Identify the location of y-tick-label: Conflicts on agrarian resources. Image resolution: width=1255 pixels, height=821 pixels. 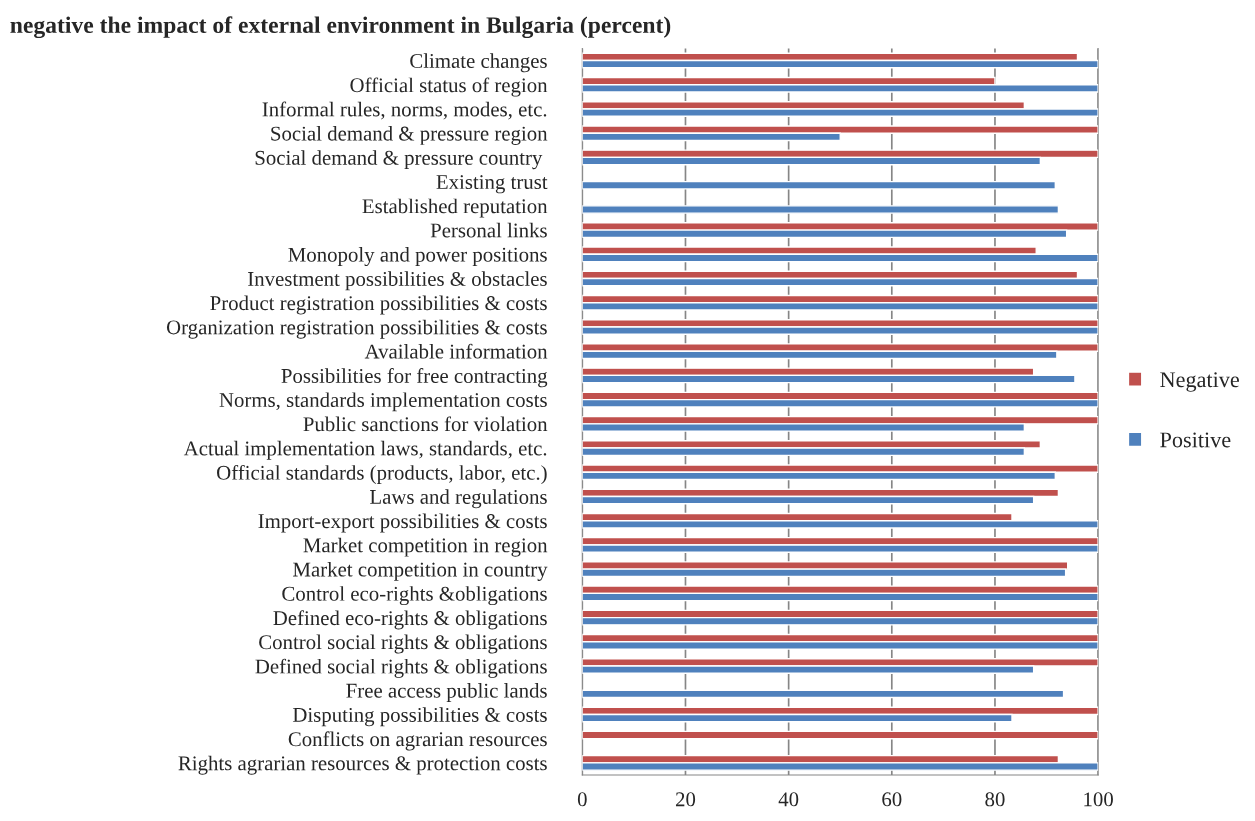
(417, 741).